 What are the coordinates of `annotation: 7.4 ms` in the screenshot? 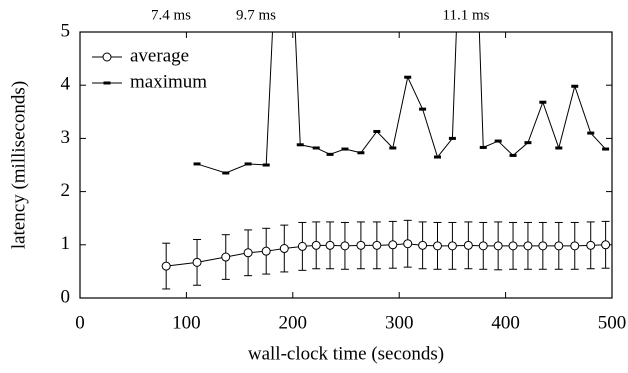 It's located at (171, 15).